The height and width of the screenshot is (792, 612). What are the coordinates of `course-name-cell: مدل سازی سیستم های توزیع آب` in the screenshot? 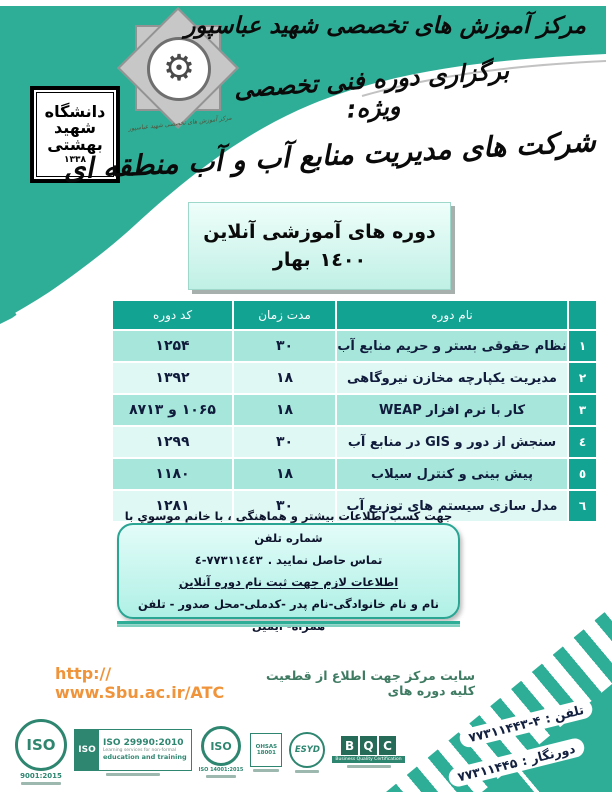 It's located at (452, 506).